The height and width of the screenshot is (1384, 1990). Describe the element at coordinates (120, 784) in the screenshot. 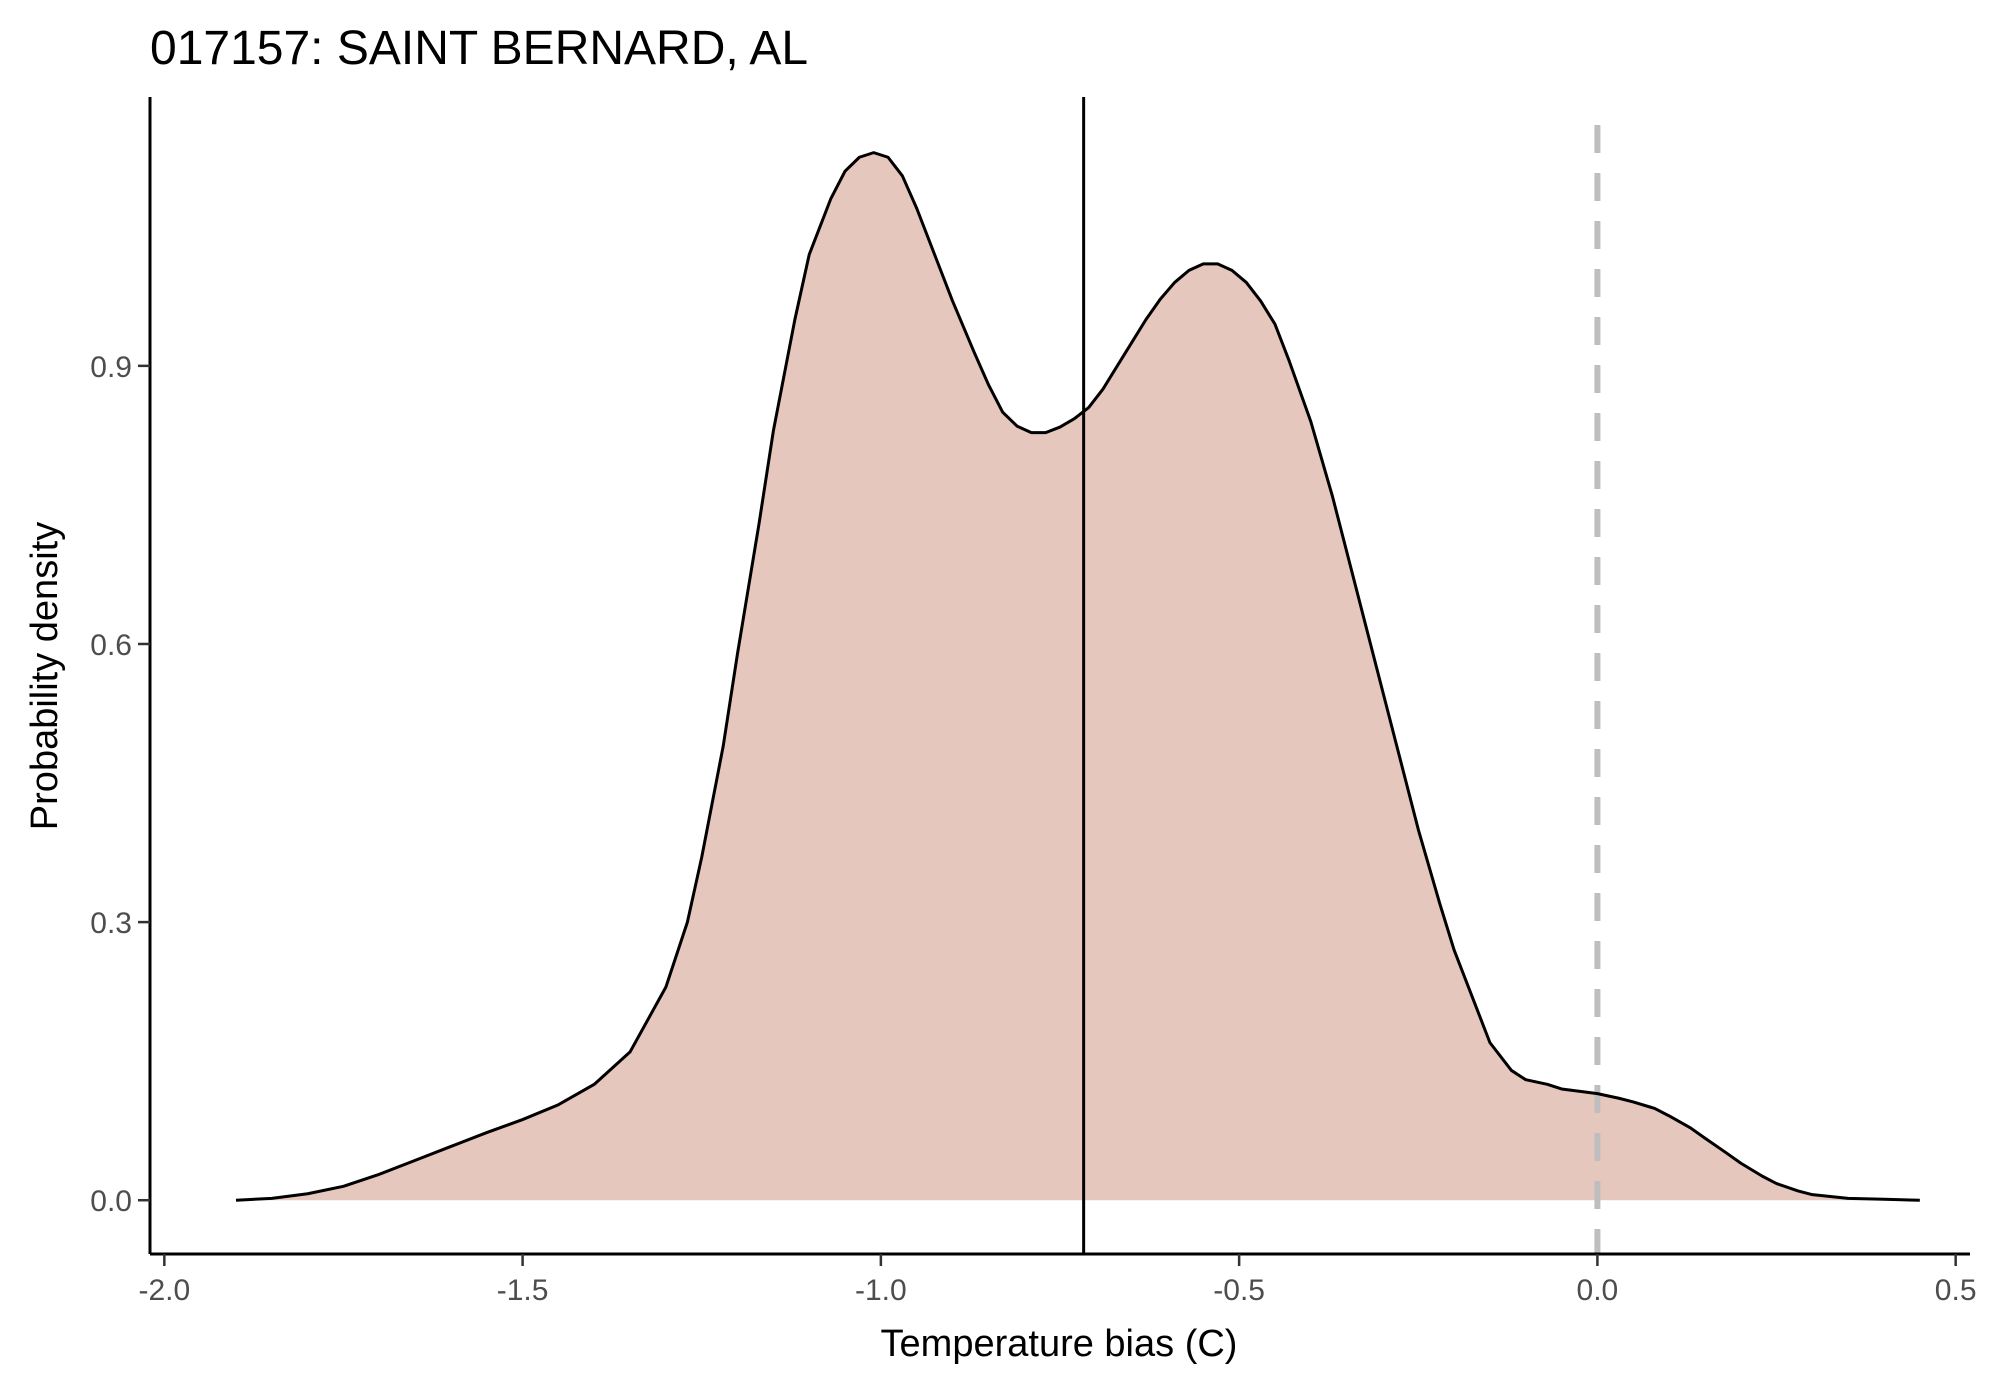

I see `y-axis-ticks: 0.0 0.3 0.6 0.9` at that location.